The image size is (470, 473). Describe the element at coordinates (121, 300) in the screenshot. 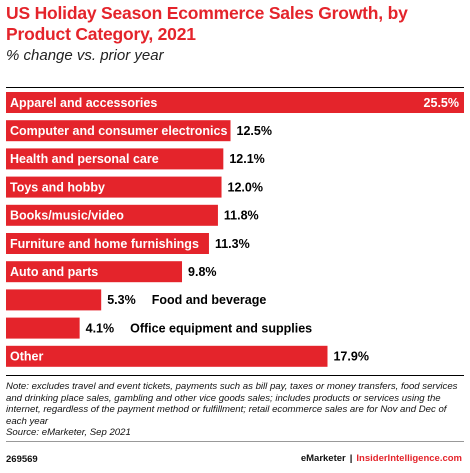

I see `value-label: 5.3%` at that location.